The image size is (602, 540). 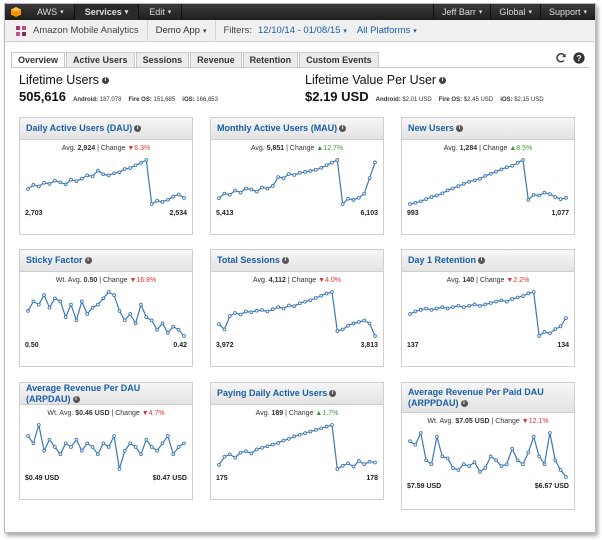 What do you see at coordinates (161, 12) in the screenshot?
I see `edit-menu: Edit ▾` at bounding box center [161, 12].